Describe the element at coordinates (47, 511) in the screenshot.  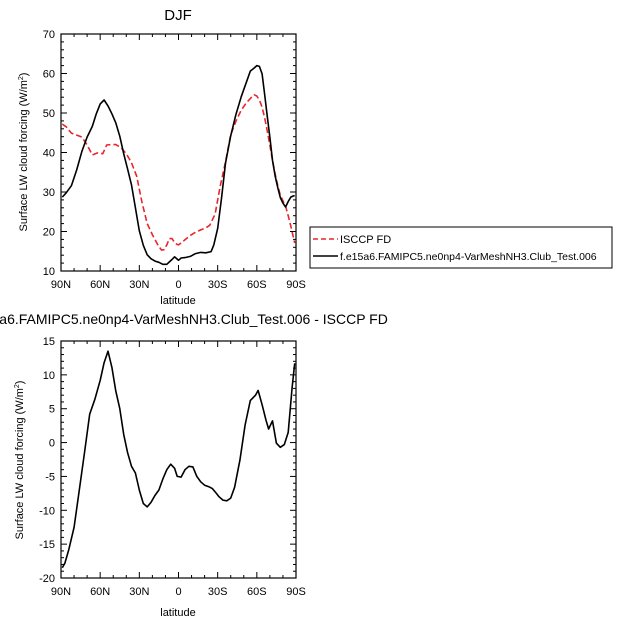
I see `chart-bottom-ytick-label: -10` at that location.